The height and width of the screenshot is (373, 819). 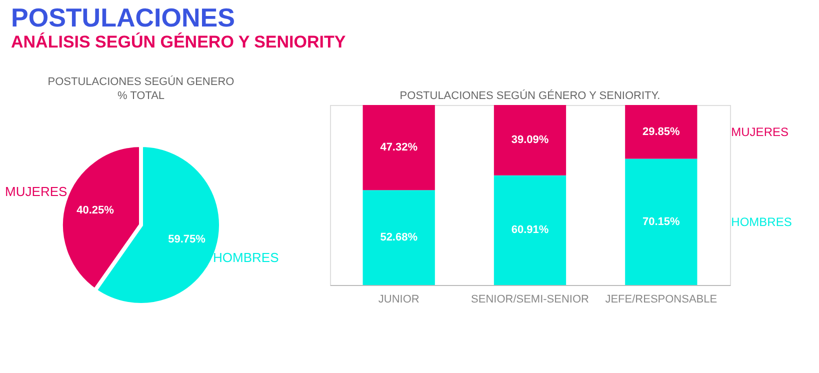 I want to click on slice-label: HOMBRES, so click(x=246, y=258).